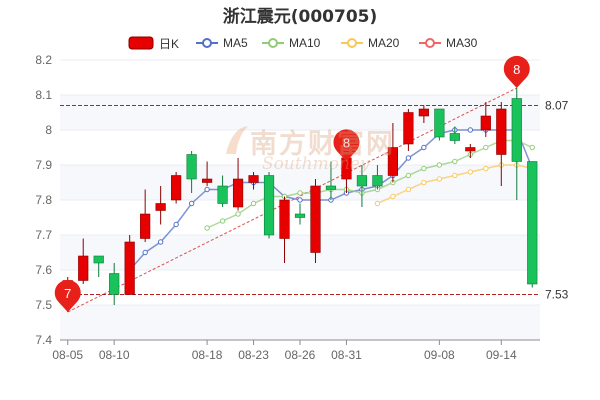 The image size is (600, 400). What do you see at coordinates (43, 340) in the screenshot?
I see `y-tick-label: 7.4` at bounding box center [43, 340].